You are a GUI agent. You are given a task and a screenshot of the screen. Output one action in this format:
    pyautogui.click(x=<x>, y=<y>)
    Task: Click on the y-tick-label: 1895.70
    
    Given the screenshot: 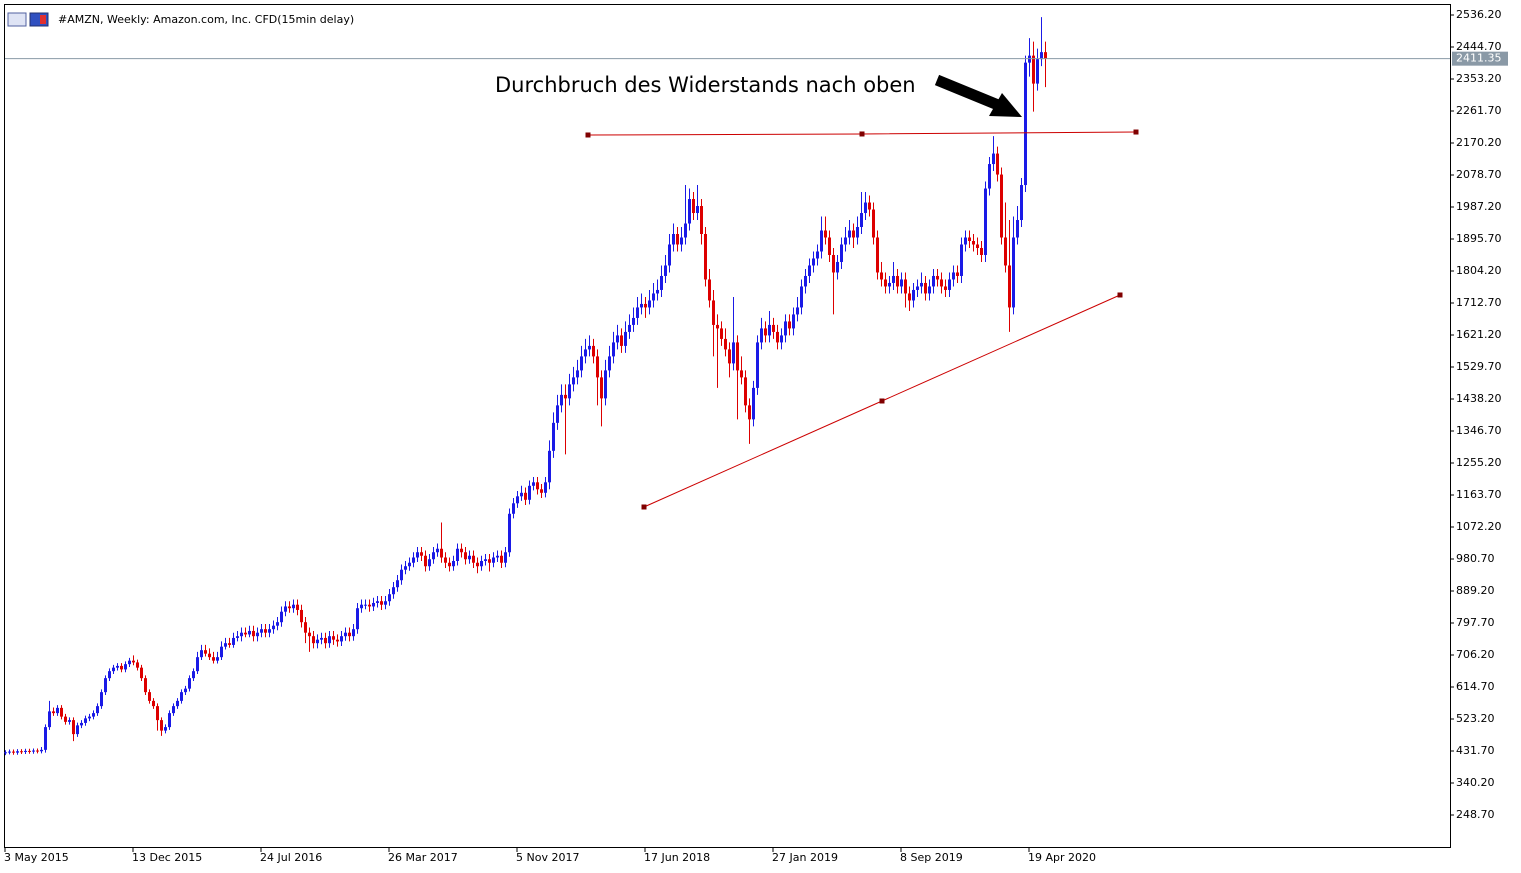 What is the action you would take?
    pyautogui.click(x=1479, y=238)
    